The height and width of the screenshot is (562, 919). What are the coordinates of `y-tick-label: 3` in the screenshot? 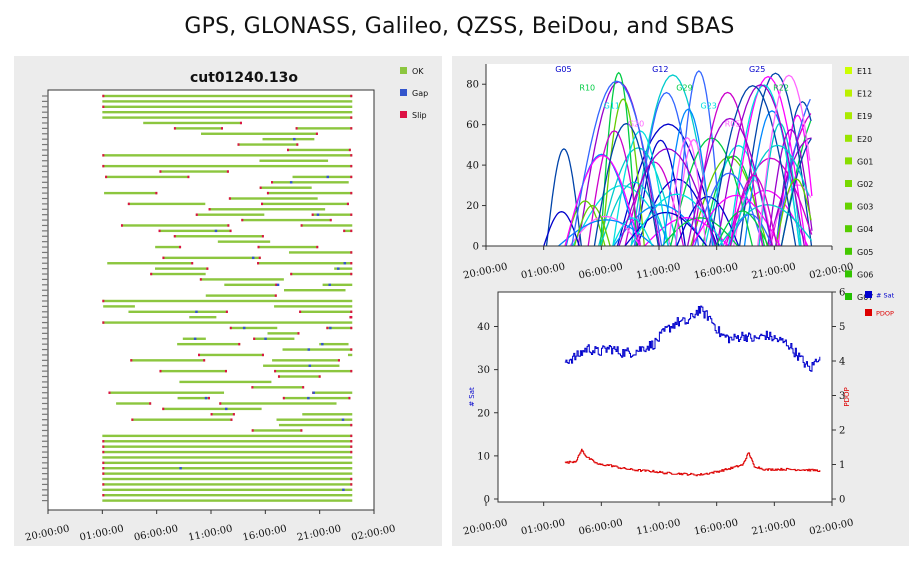 It's located at (842, 396).